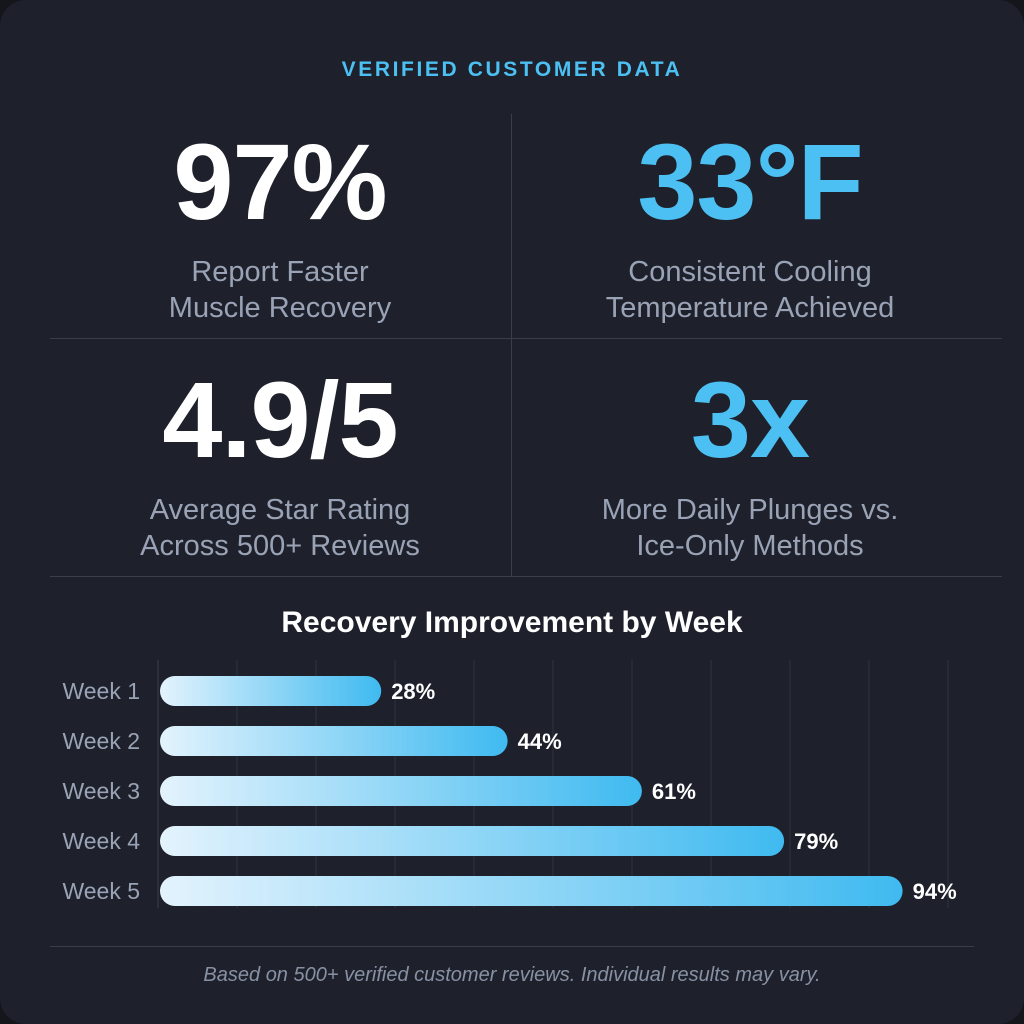  I want to click on bar-category-label: Week 1, so click(101, 691).